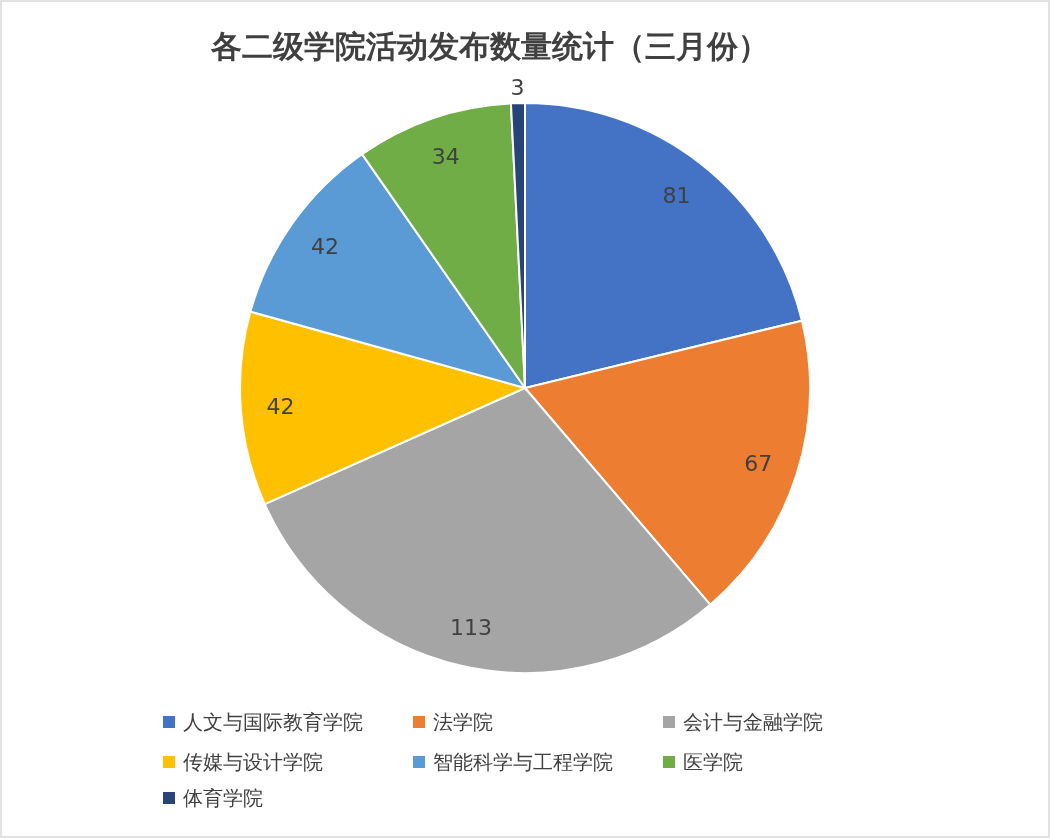 The width and height of the screenshot is (1050, 838). Describe the element at coordinates (273, 722) in the screenshot. I see `legend-label: 人文与国际教育学院` at that location.